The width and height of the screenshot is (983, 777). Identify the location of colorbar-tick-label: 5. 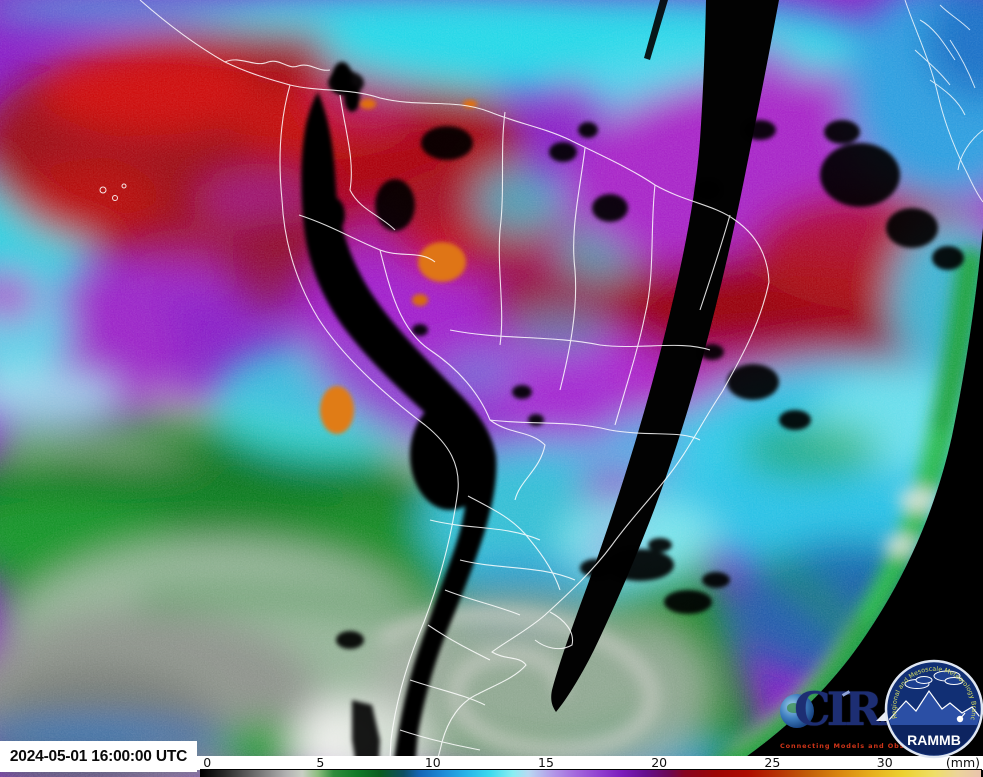
(320, 762).